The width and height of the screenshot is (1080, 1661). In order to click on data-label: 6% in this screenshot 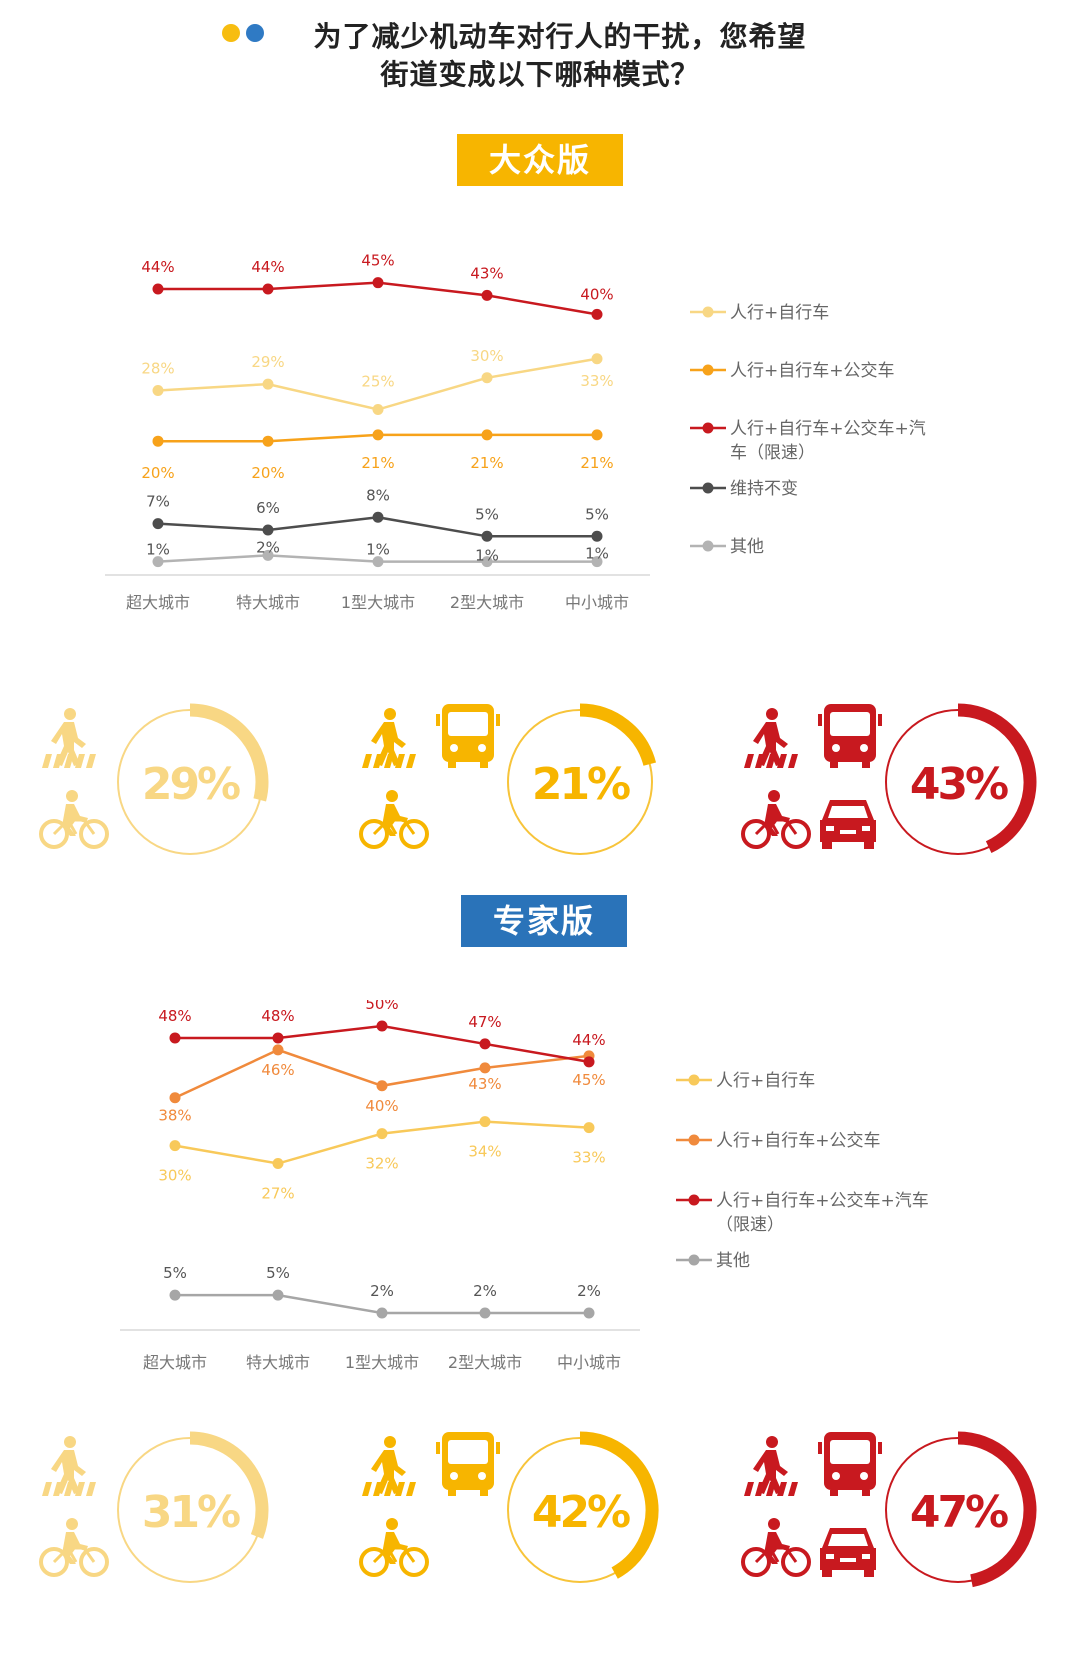, I will do `click(268, 508)`.